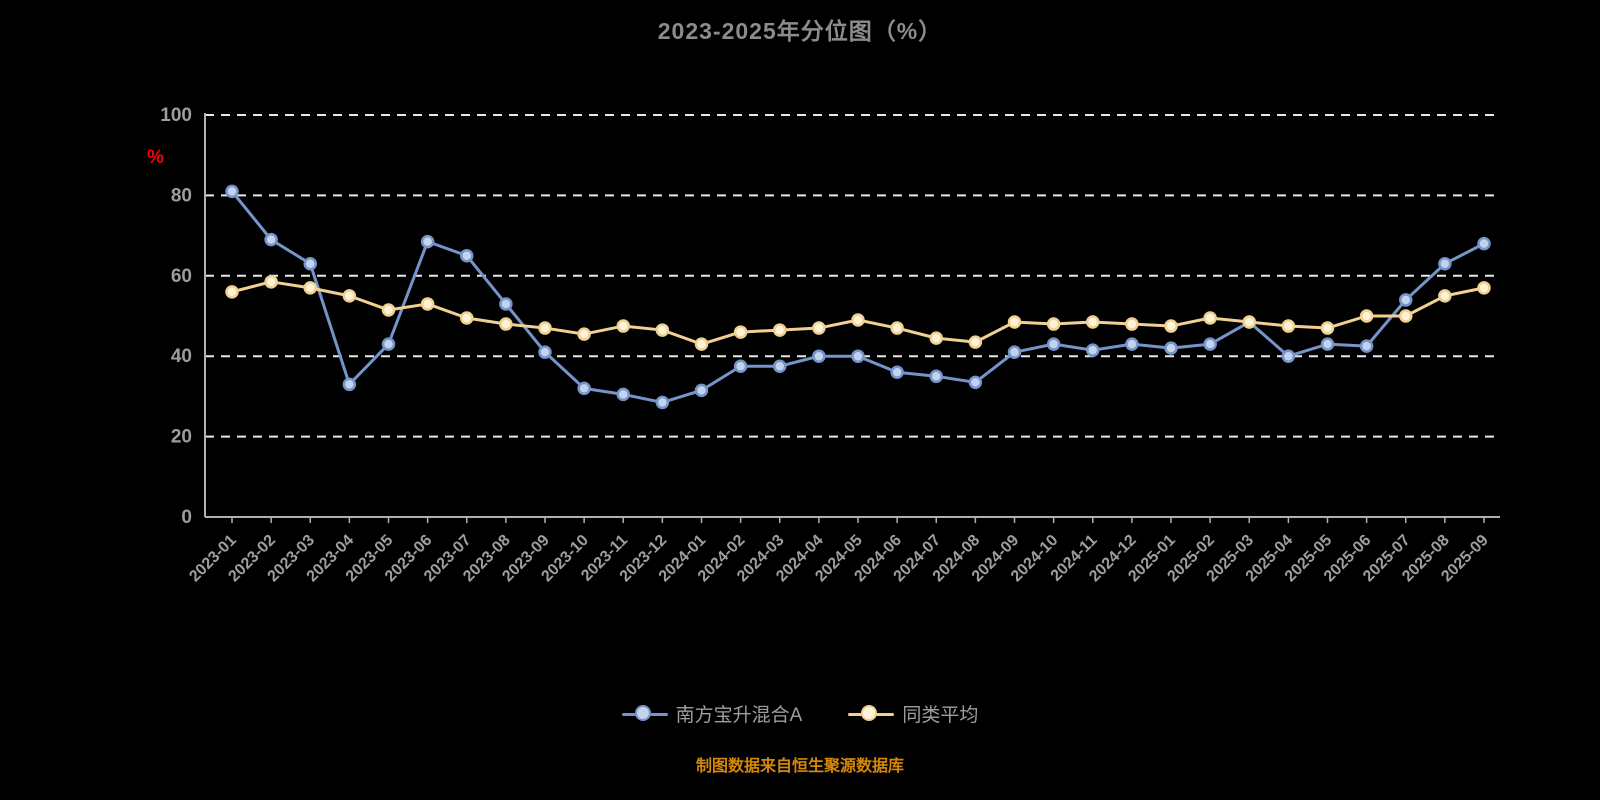  Describe the element at coordinates (800, 31) in the screenshot. I see `chart-title: 2023-2025年分位图（%）` at that location.